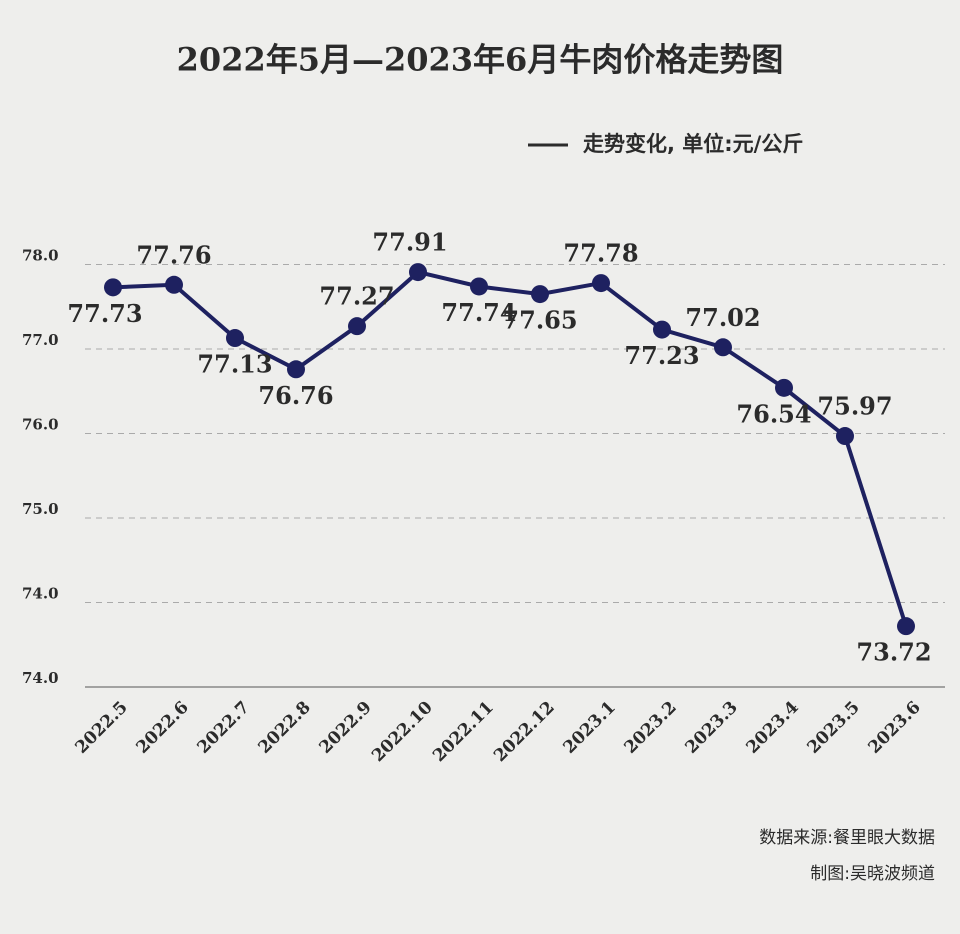  I want to click on y-tick-label: 75.0, so click(40, 509).